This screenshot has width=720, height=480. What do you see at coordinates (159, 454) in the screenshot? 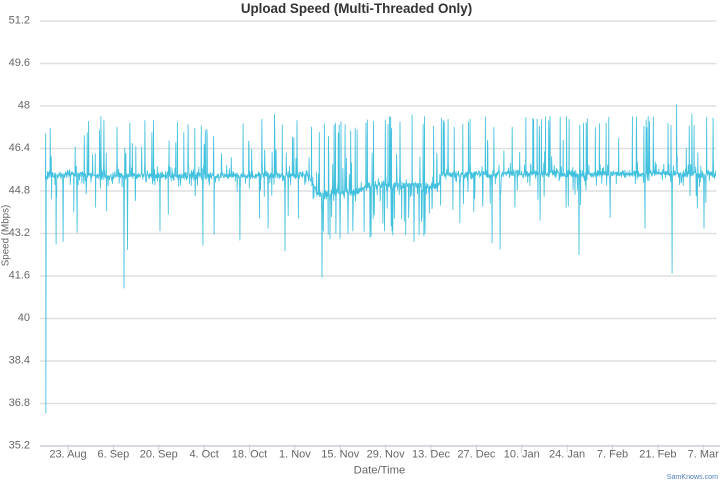
I see `svg-text: 20. Sep` at bounding box center [159, 454].